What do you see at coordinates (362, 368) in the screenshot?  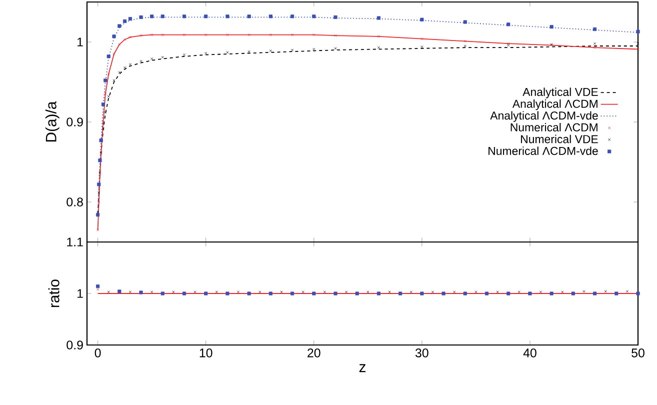 I see `x-axis-title: z` at bounding box center [362, 368].